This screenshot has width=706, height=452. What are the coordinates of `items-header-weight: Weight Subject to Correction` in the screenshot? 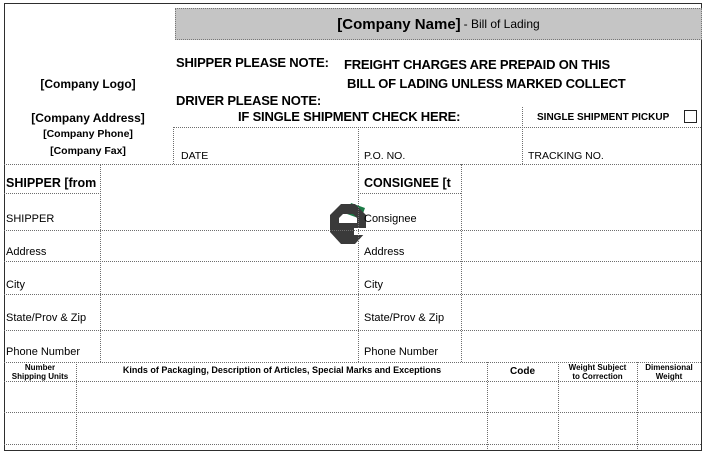 It's located at (597, 372).